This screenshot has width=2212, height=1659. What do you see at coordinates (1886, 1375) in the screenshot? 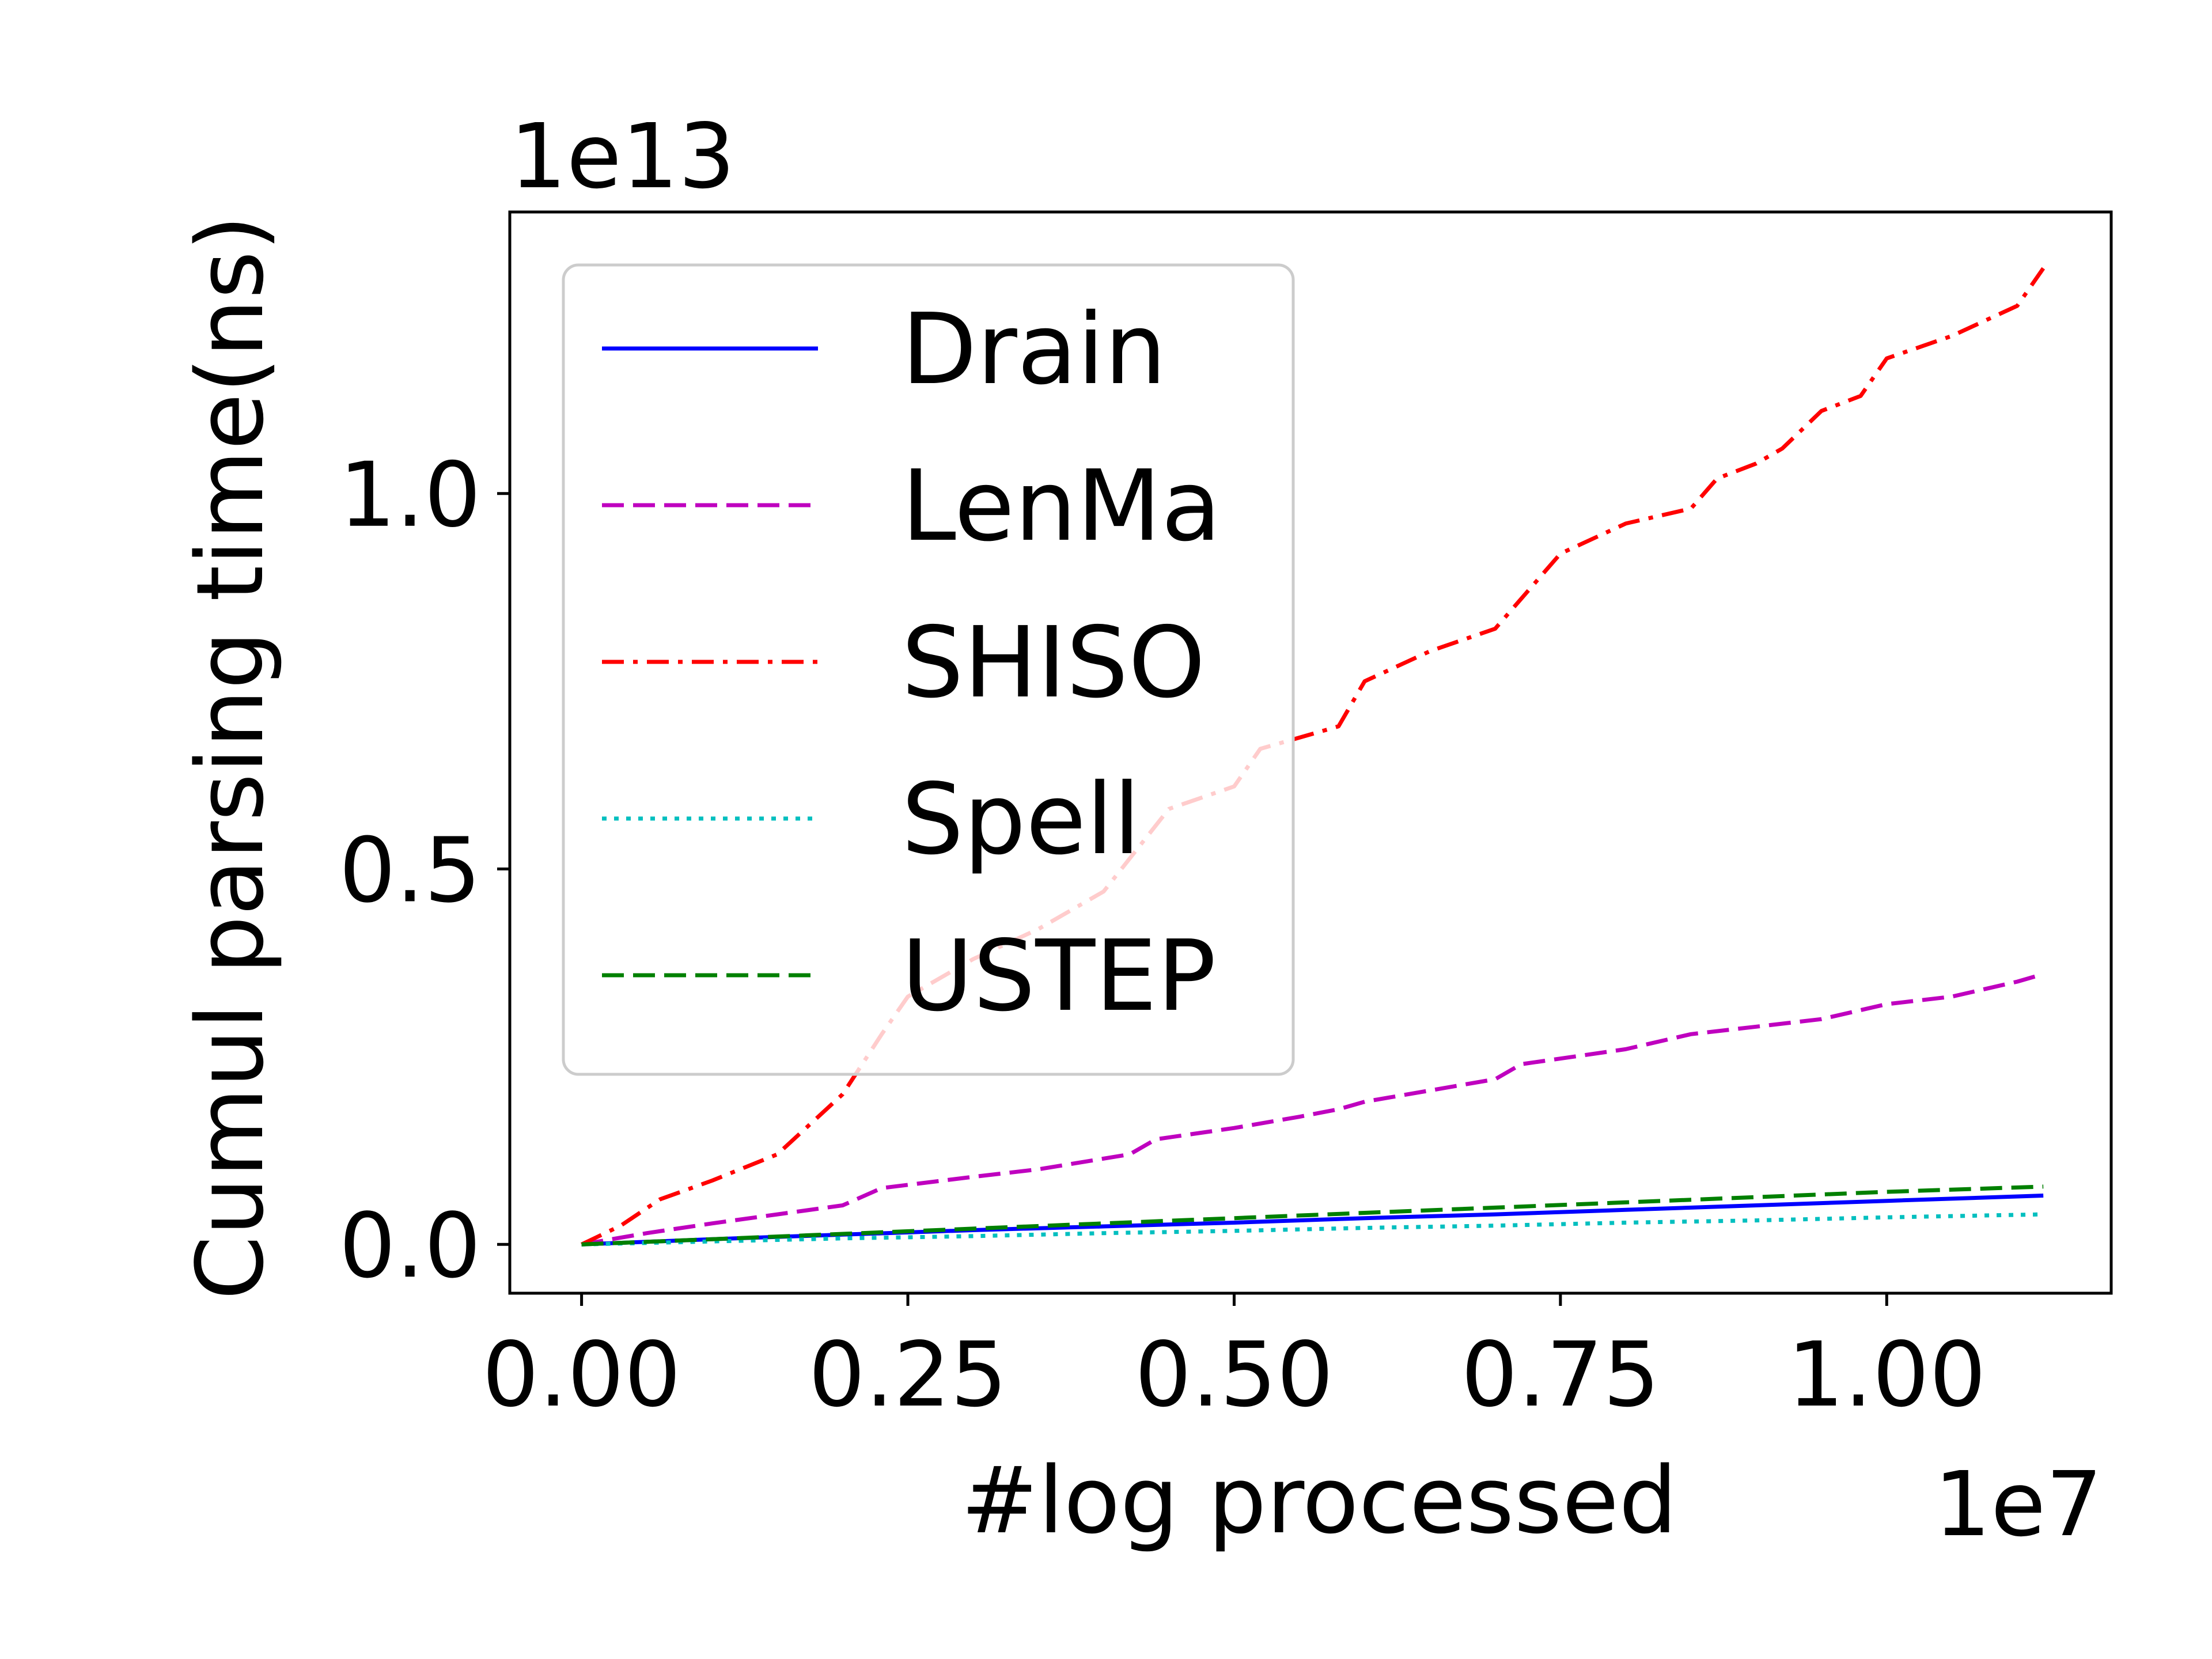
I see `x-tick-label: 1.00` at bounding box center [1886, 1375].